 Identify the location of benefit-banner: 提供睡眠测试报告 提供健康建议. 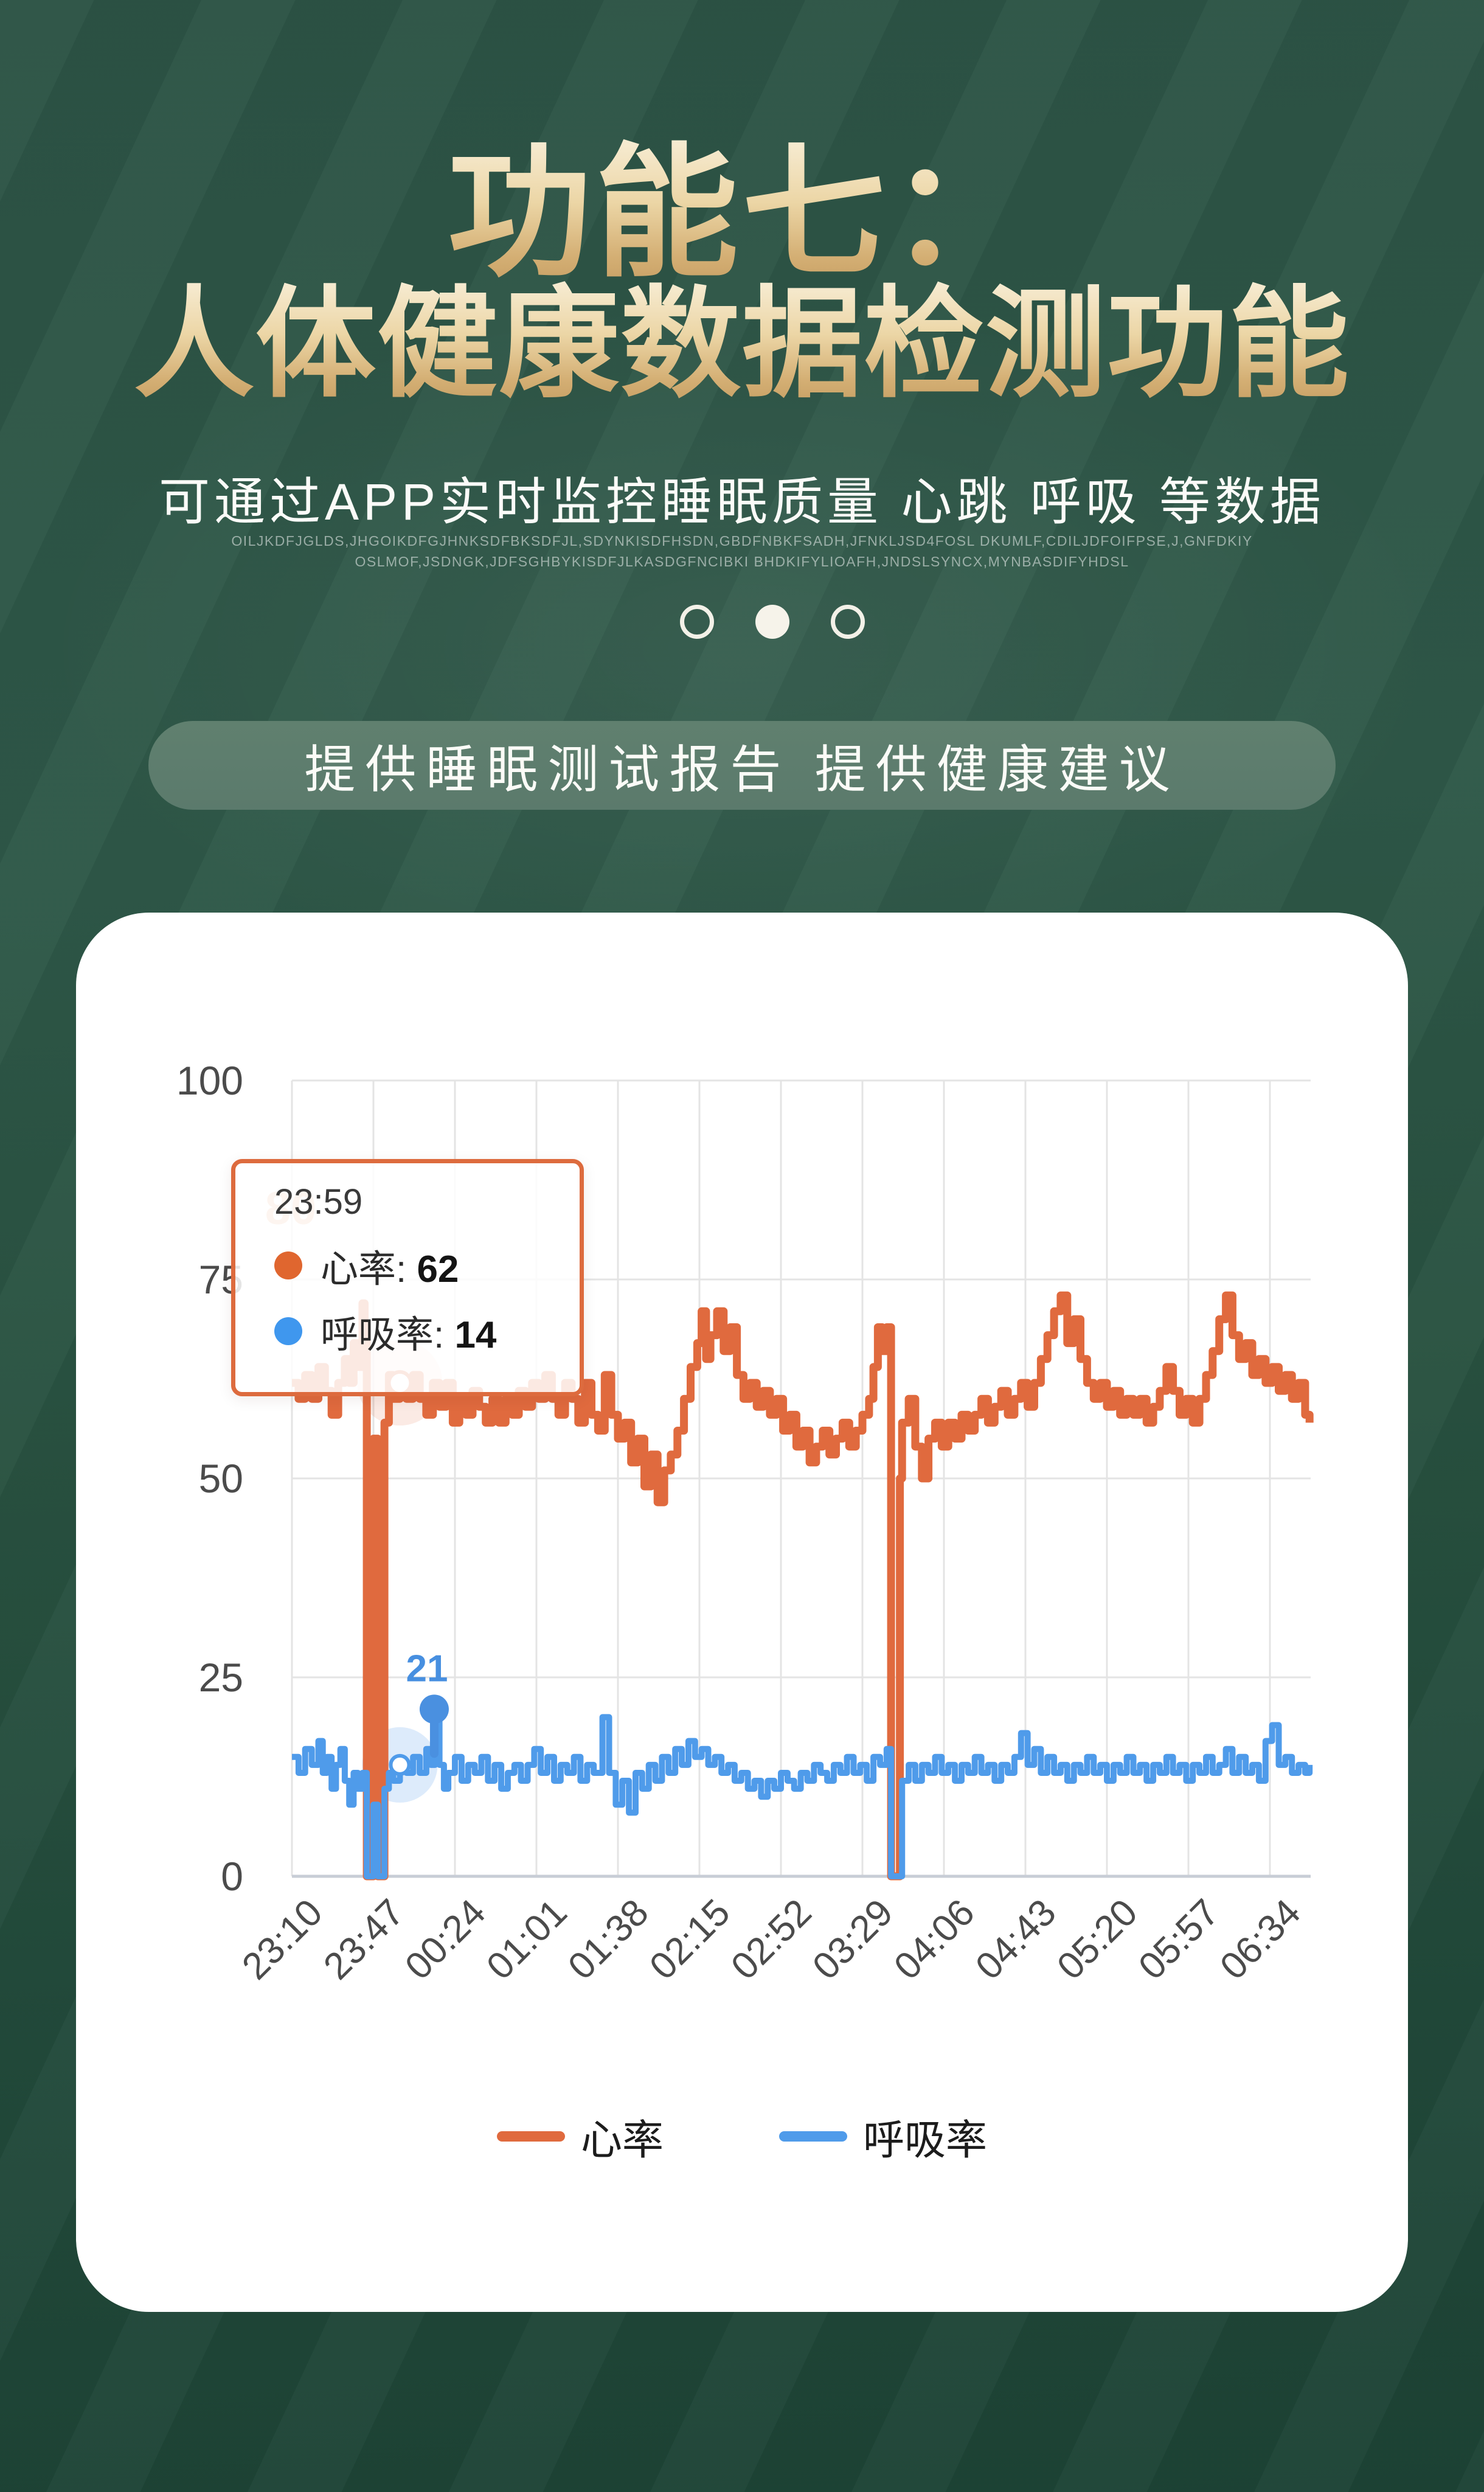
(742, 765).